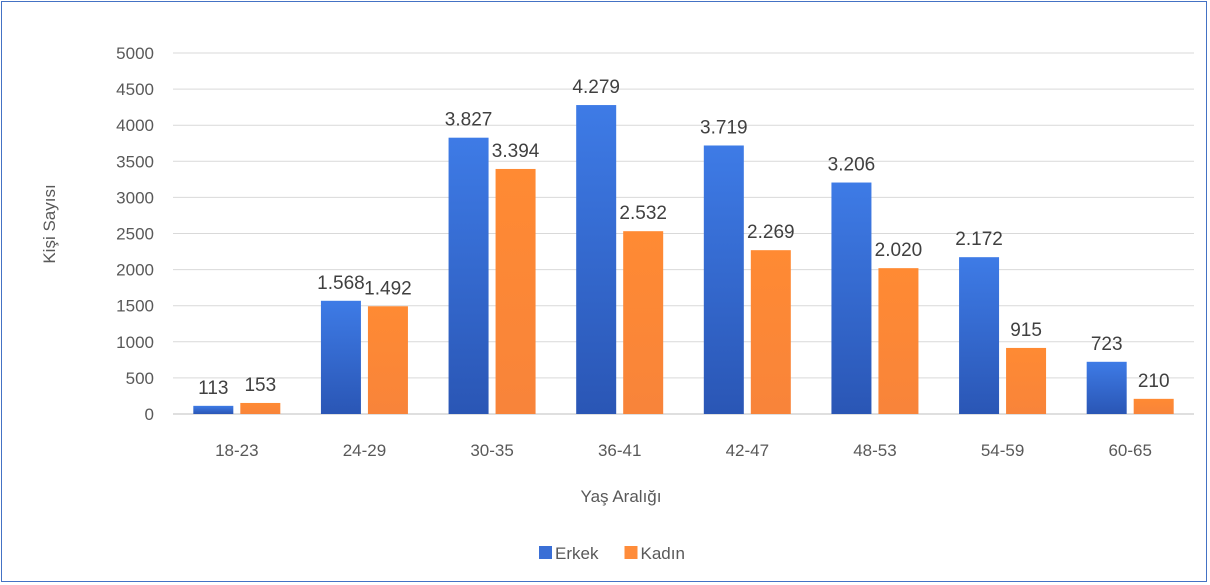 The height and width of the screenshot is (585, 1210). I want to click on data-label: 4.279, so click(596, 87).